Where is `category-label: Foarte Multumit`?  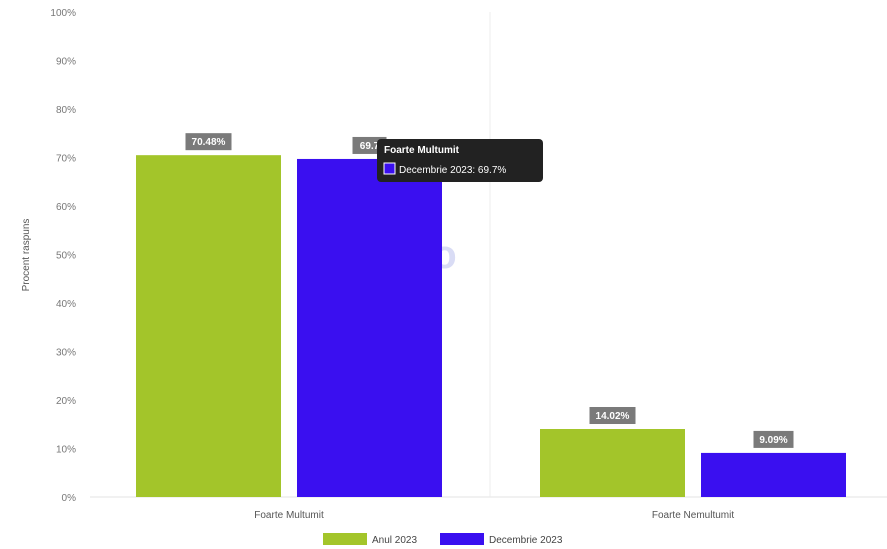 category-label: Foarte Multumit is located at coordinates (289, 515).